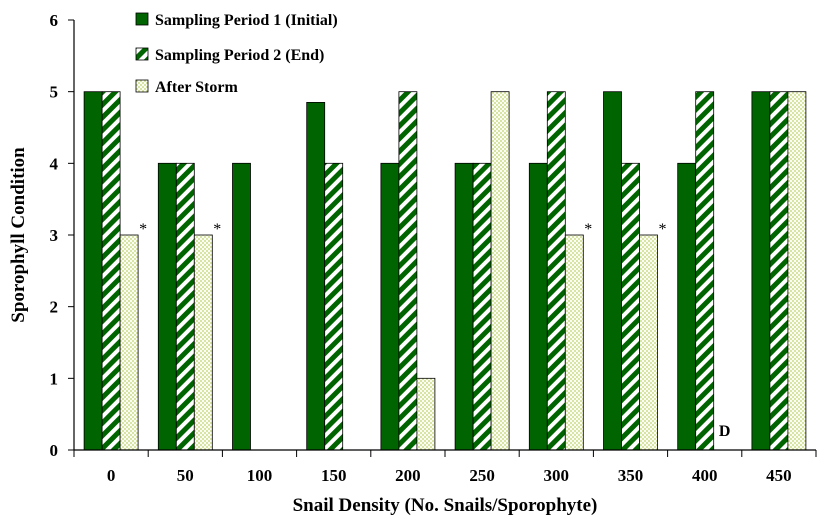 This screenshot has width=817, height=518. I want to click on legend-label-series-3: After Storm, so click(196, 87).